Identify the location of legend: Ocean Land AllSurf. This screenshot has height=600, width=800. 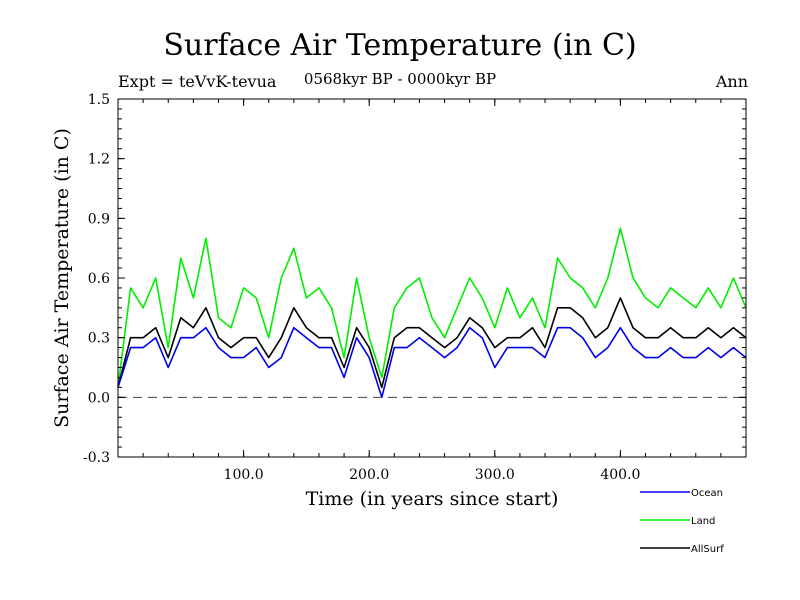
(682, 521).